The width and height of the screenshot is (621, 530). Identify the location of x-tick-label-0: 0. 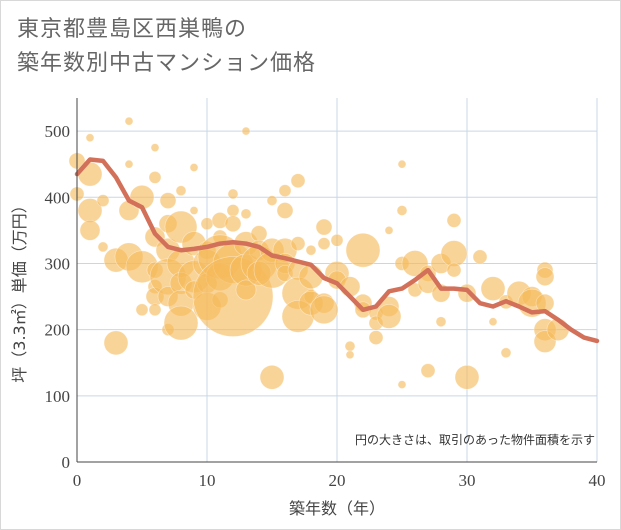
(77, 480).